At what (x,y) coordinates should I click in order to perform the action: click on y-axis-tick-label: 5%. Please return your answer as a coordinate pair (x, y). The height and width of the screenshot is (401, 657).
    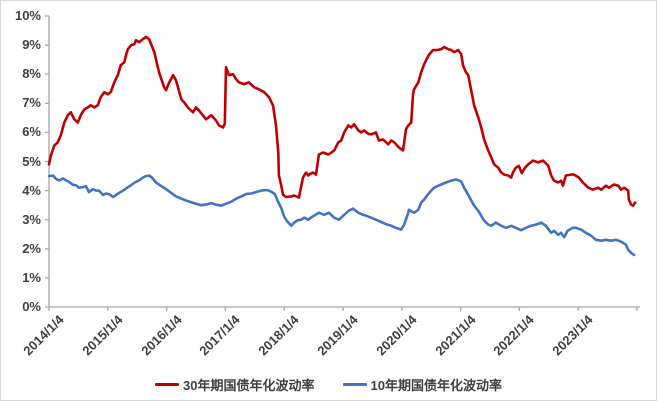
    Looking at the image, I should click on (31, 161).